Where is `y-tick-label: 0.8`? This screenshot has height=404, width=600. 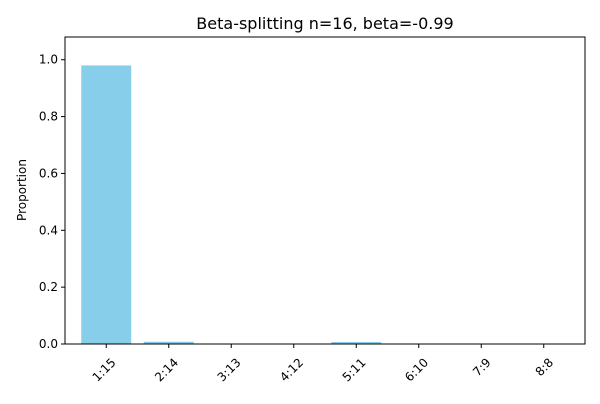
y-tick-label: 0.8 is located at coordinates (48, 117).